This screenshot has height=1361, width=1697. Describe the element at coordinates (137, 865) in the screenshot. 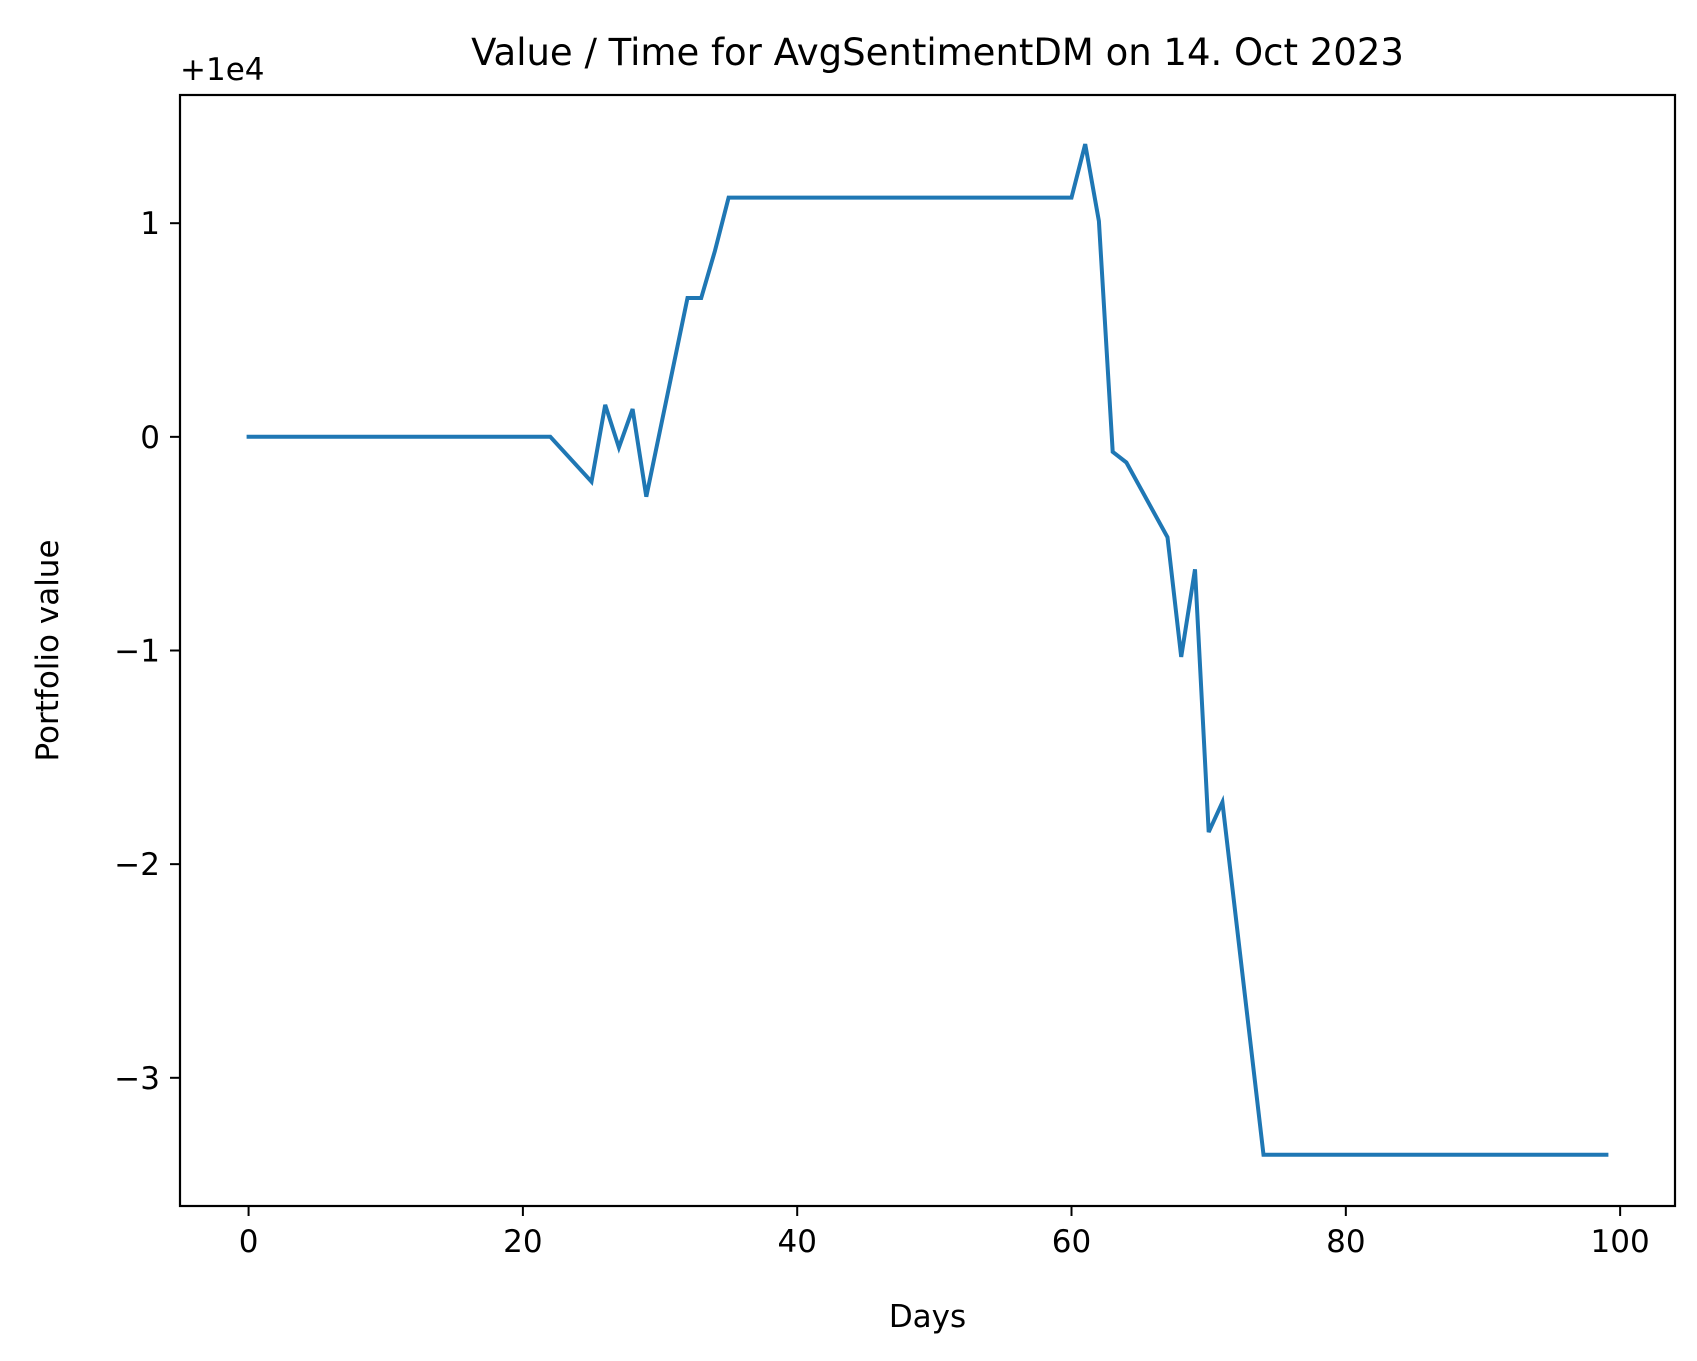

I see `y-tick-label: −2` at that location.